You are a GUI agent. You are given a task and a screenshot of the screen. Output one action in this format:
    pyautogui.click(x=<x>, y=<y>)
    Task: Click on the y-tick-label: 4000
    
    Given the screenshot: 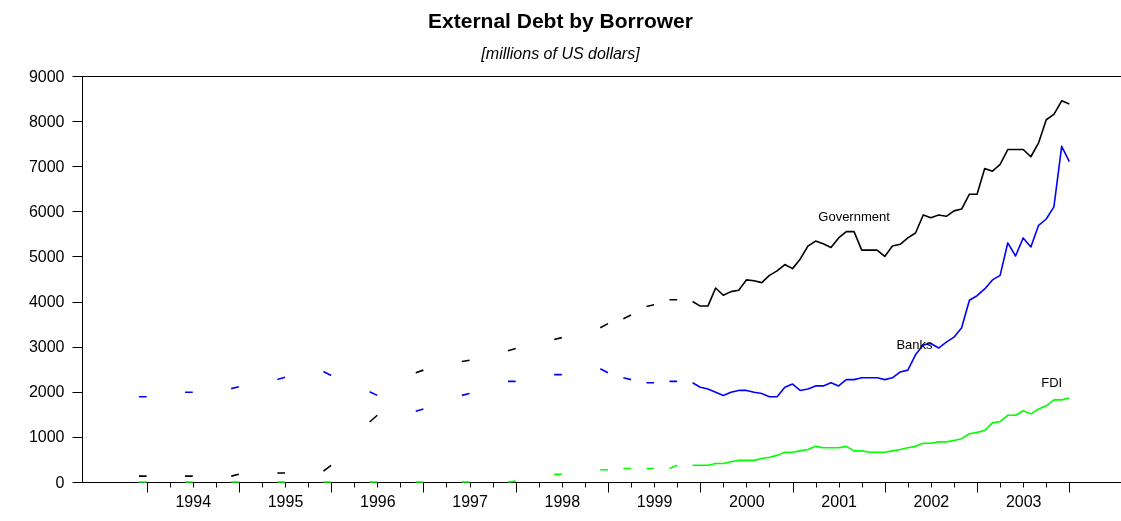 What is the action you would take?
    pyautogui.click(x=46, y=302)
    